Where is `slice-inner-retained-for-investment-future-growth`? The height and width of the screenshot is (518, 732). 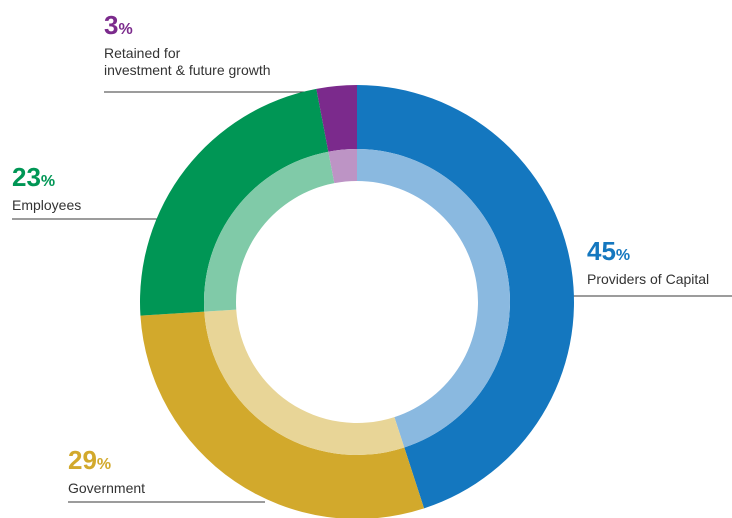
slice-inner-retained-for-investment-future-growth is located at coordinates (342, 166).